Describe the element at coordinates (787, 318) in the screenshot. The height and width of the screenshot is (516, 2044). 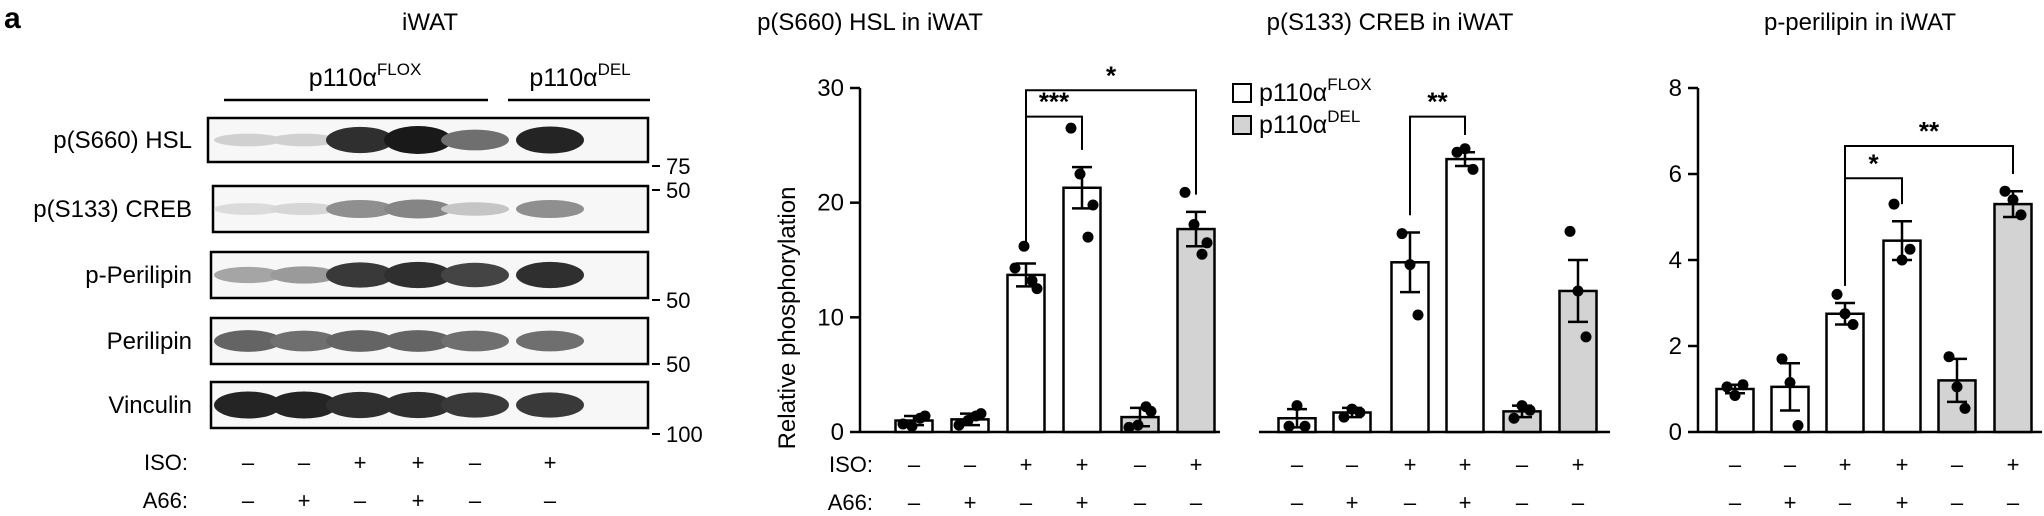
I see `y-axis-label: Relative phosphorylation` at that location.